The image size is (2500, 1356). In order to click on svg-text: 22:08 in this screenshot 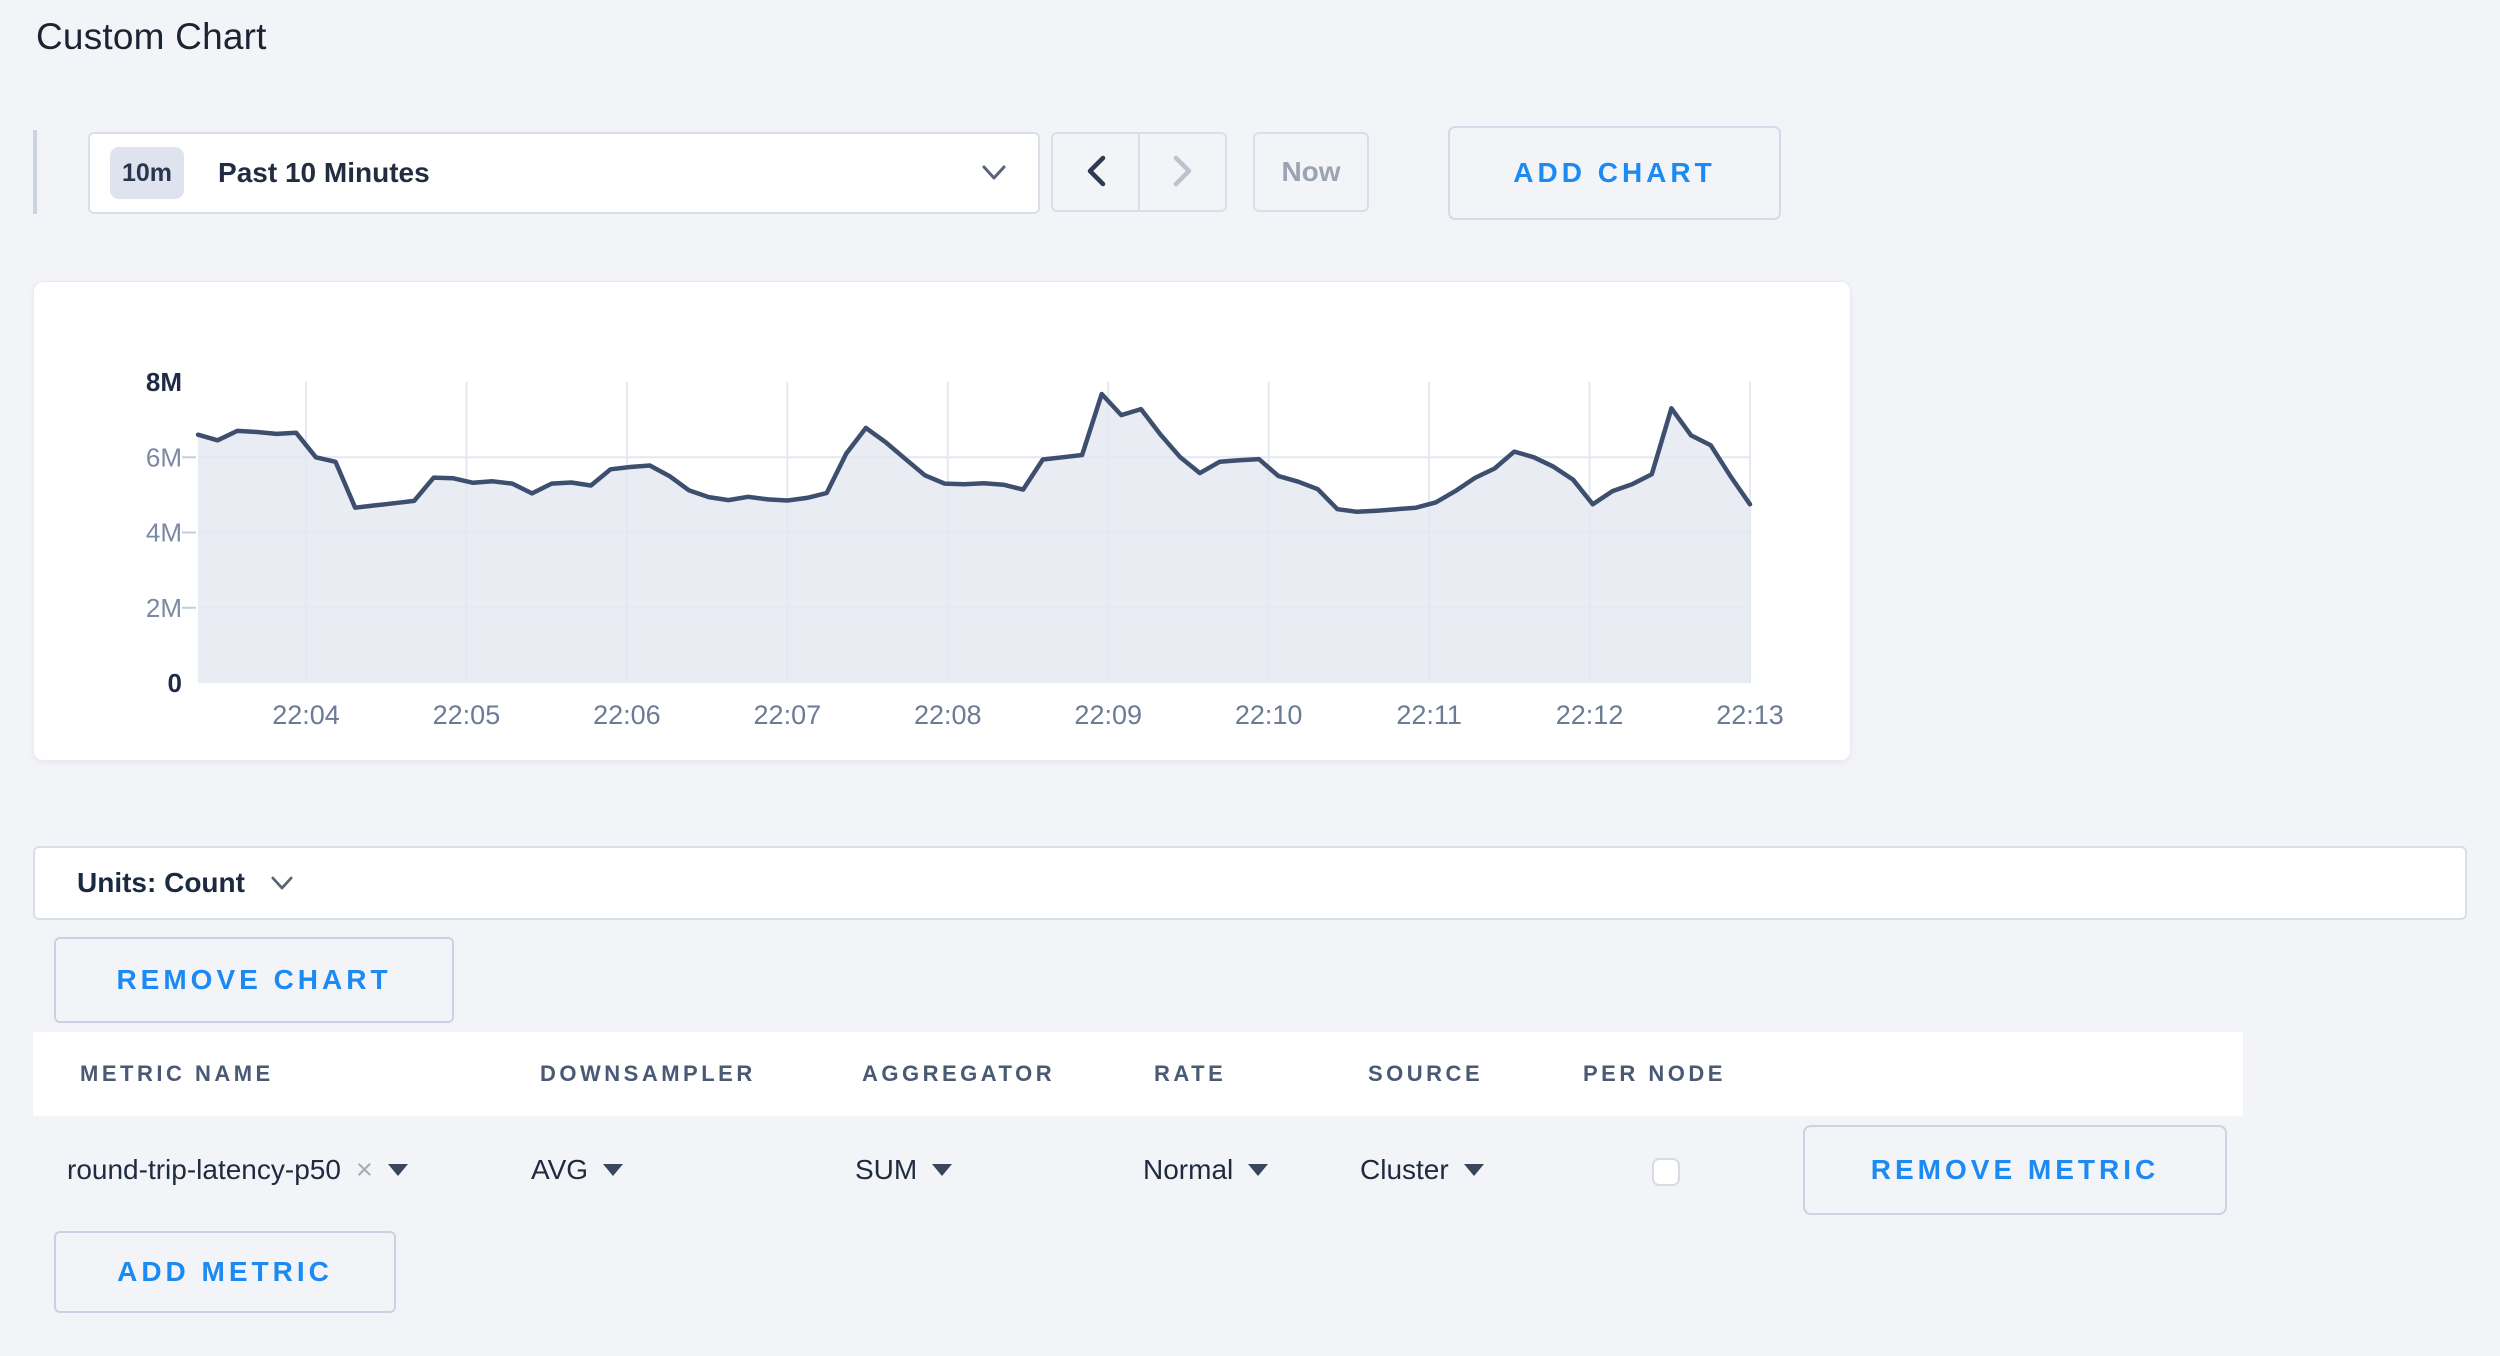, I will do `click(948, 715)`.